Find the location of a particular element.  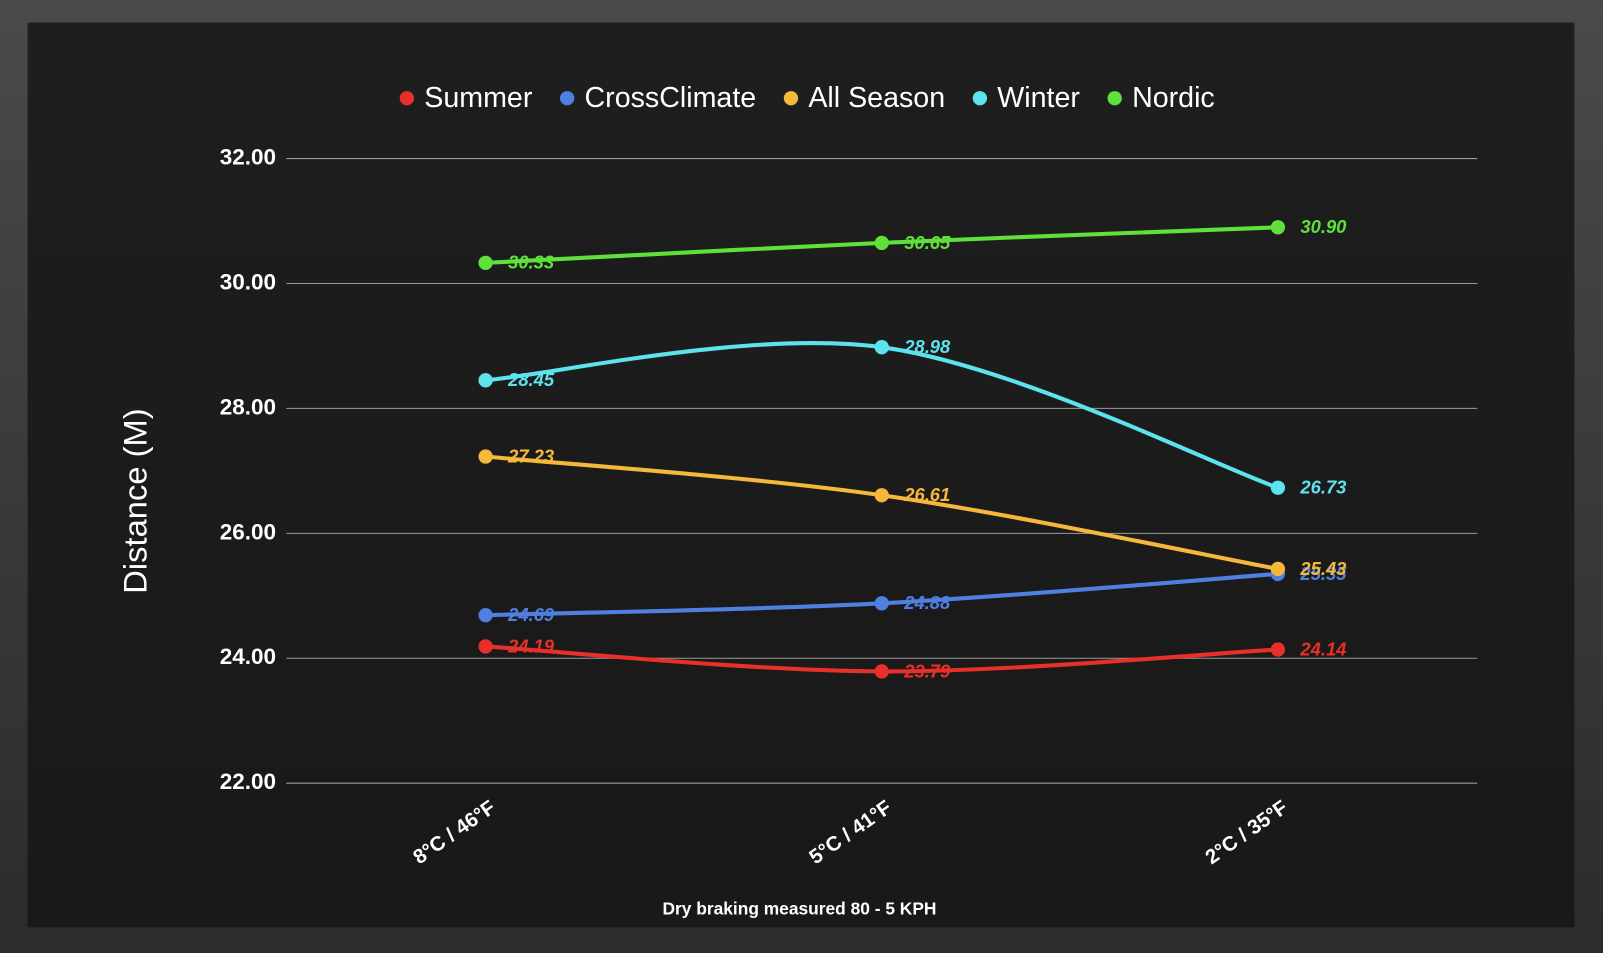

y-tick-label: 22.00 is located at coordinates (248, 781).